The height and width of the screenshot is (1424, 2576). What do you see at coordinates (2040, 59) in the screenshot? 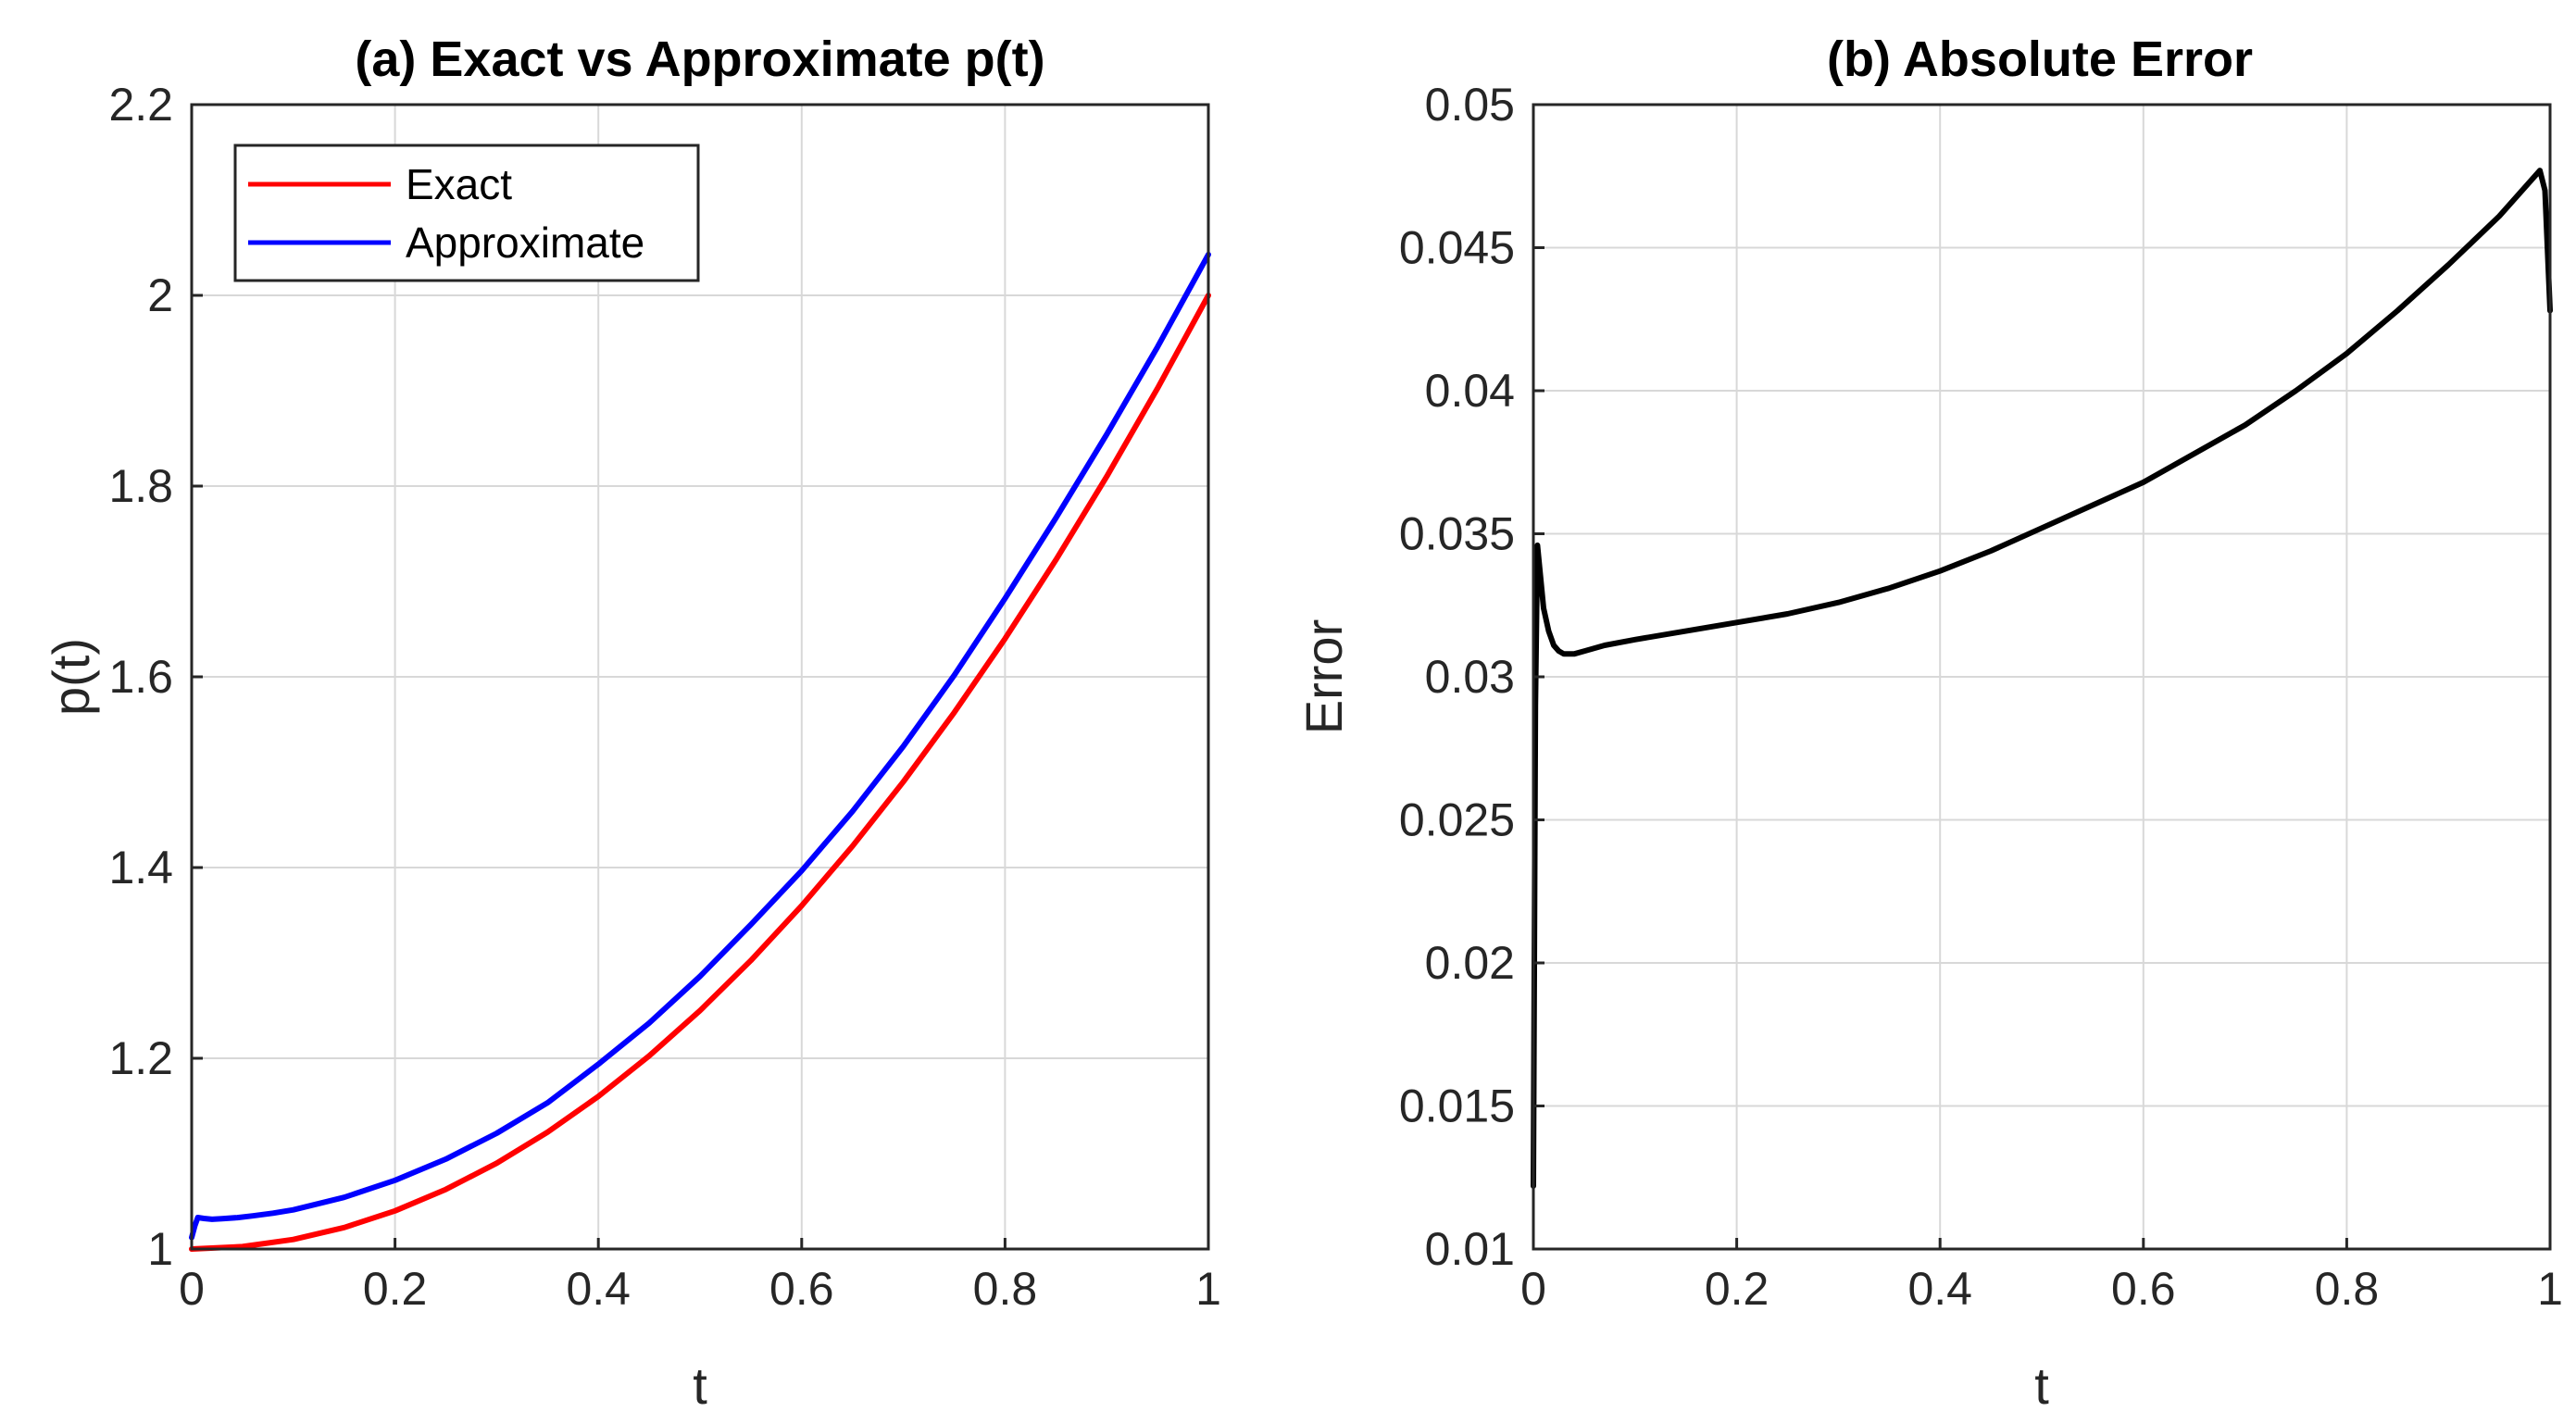
I see `panel-b-title: (b) Absolute Error` at bounding box center [2040, 59].